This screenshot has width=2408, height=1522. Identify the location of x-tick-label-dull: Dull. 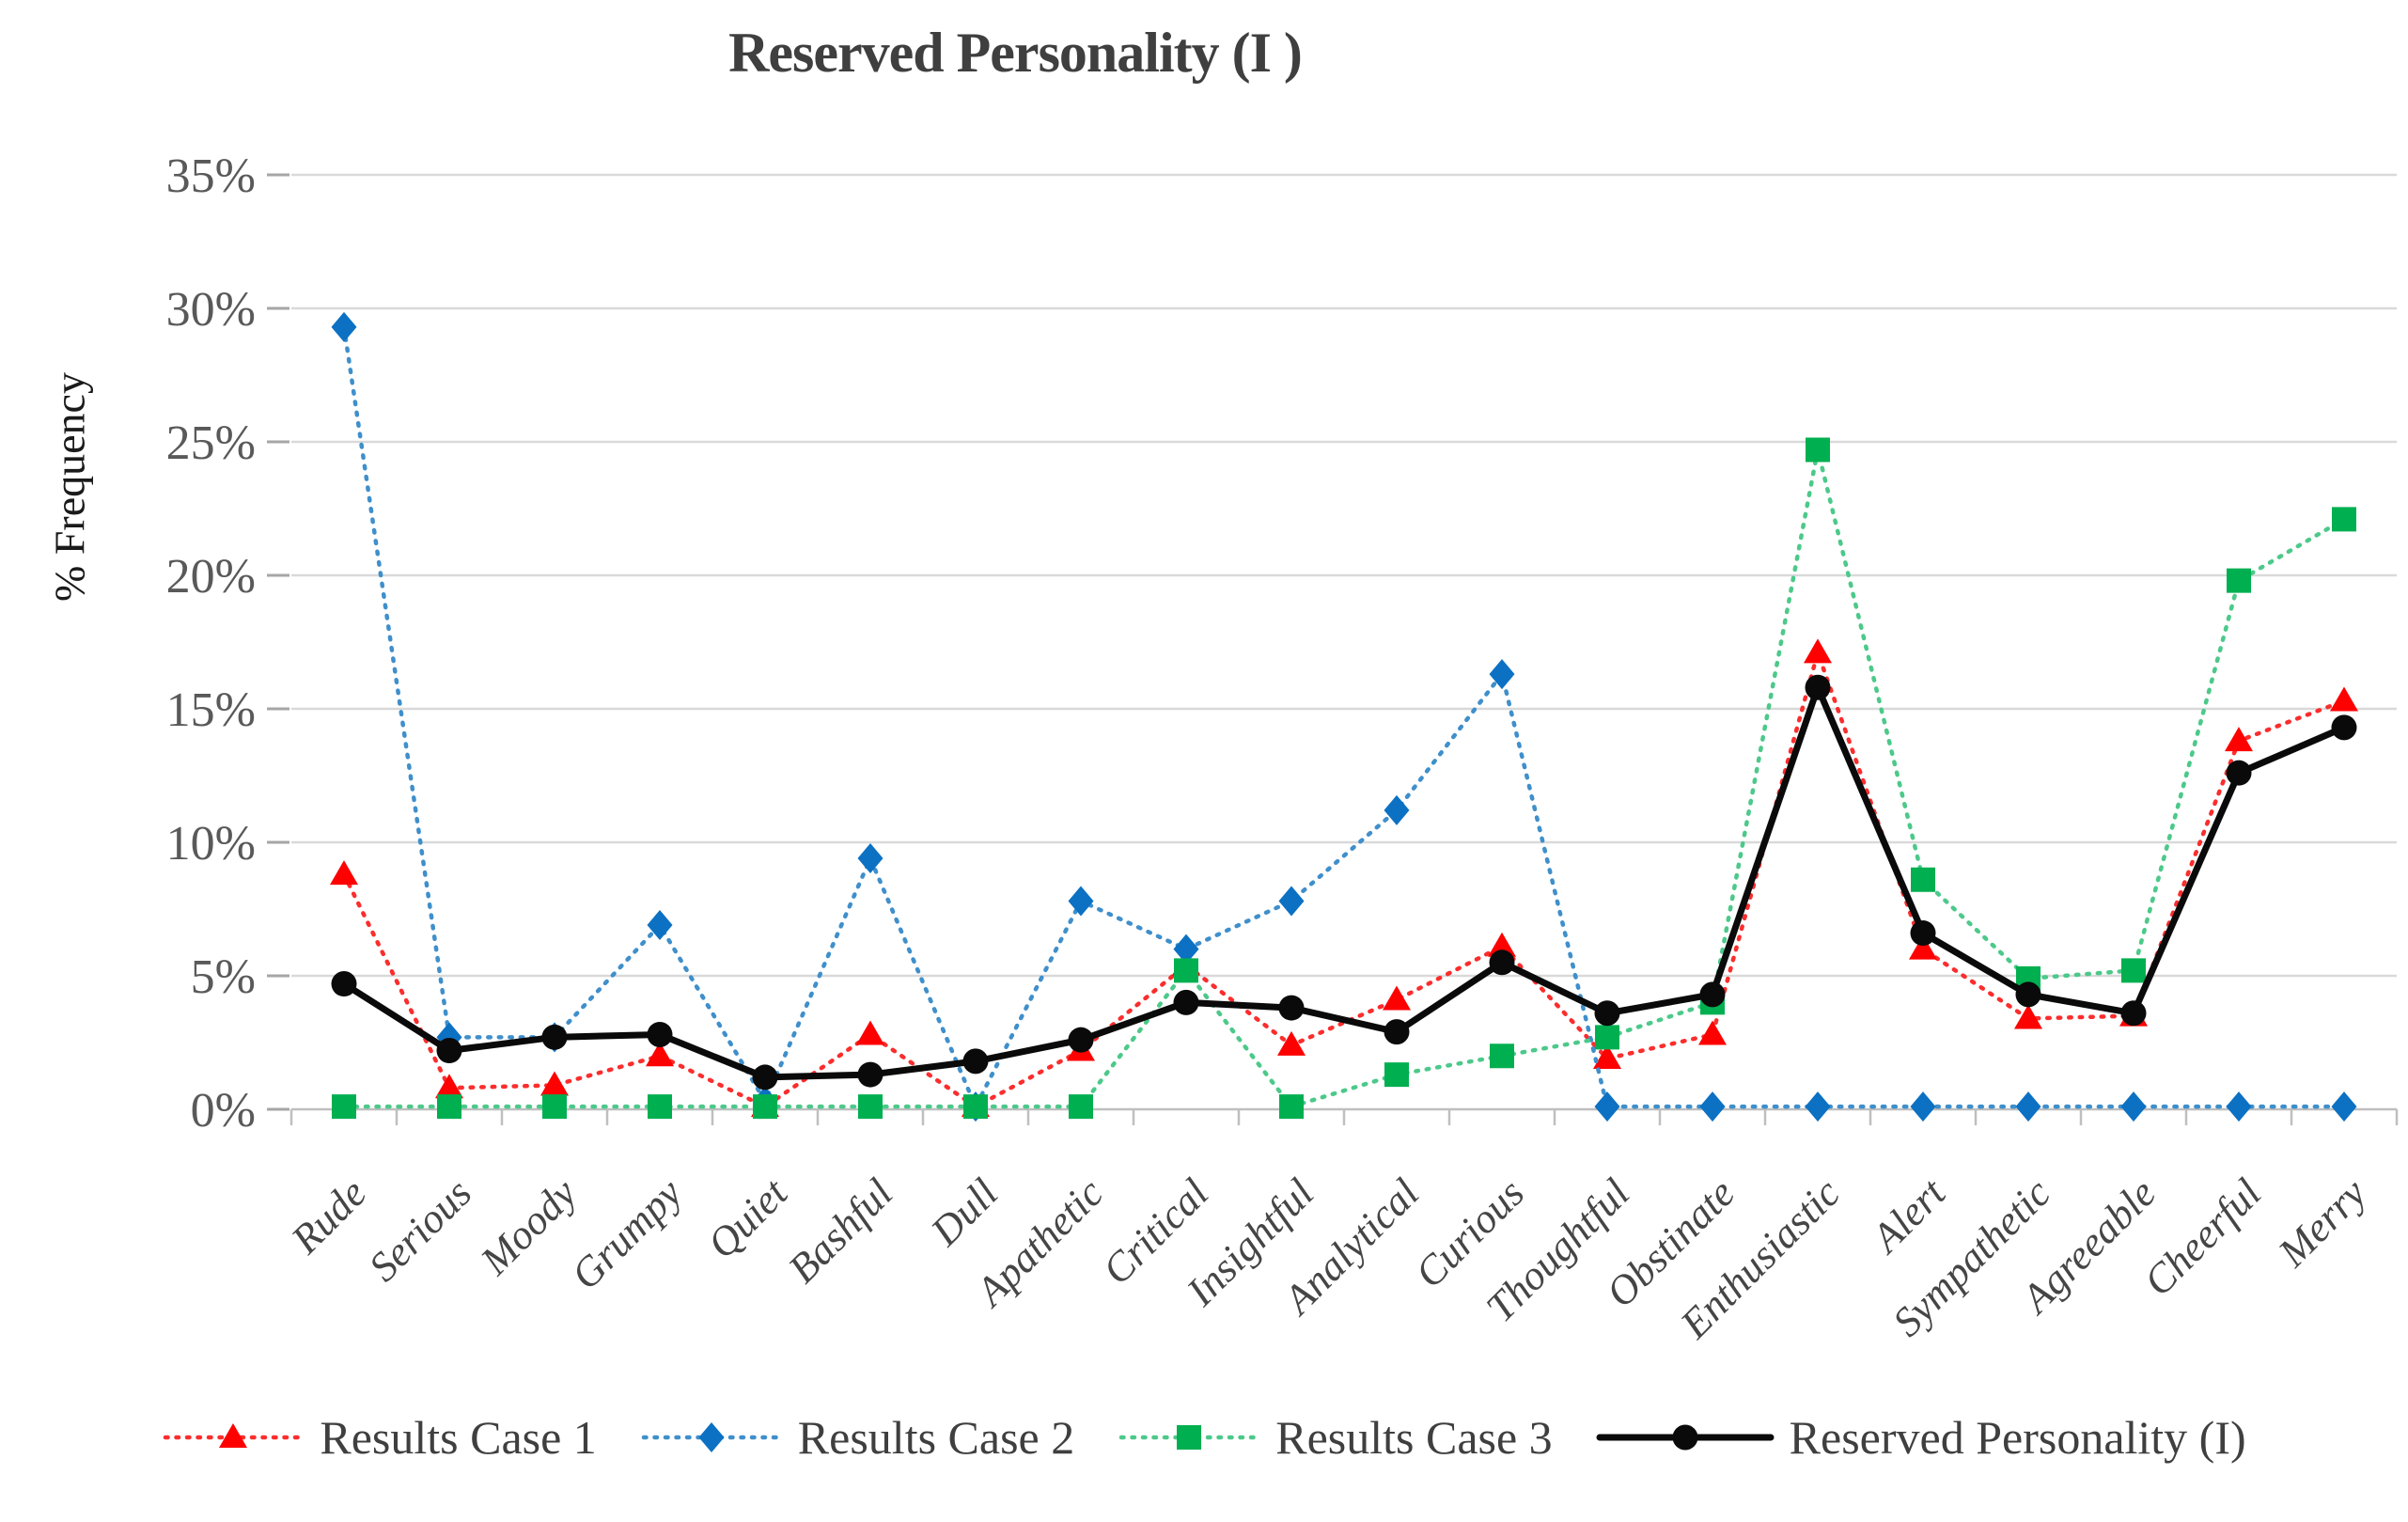
(964, 1212).